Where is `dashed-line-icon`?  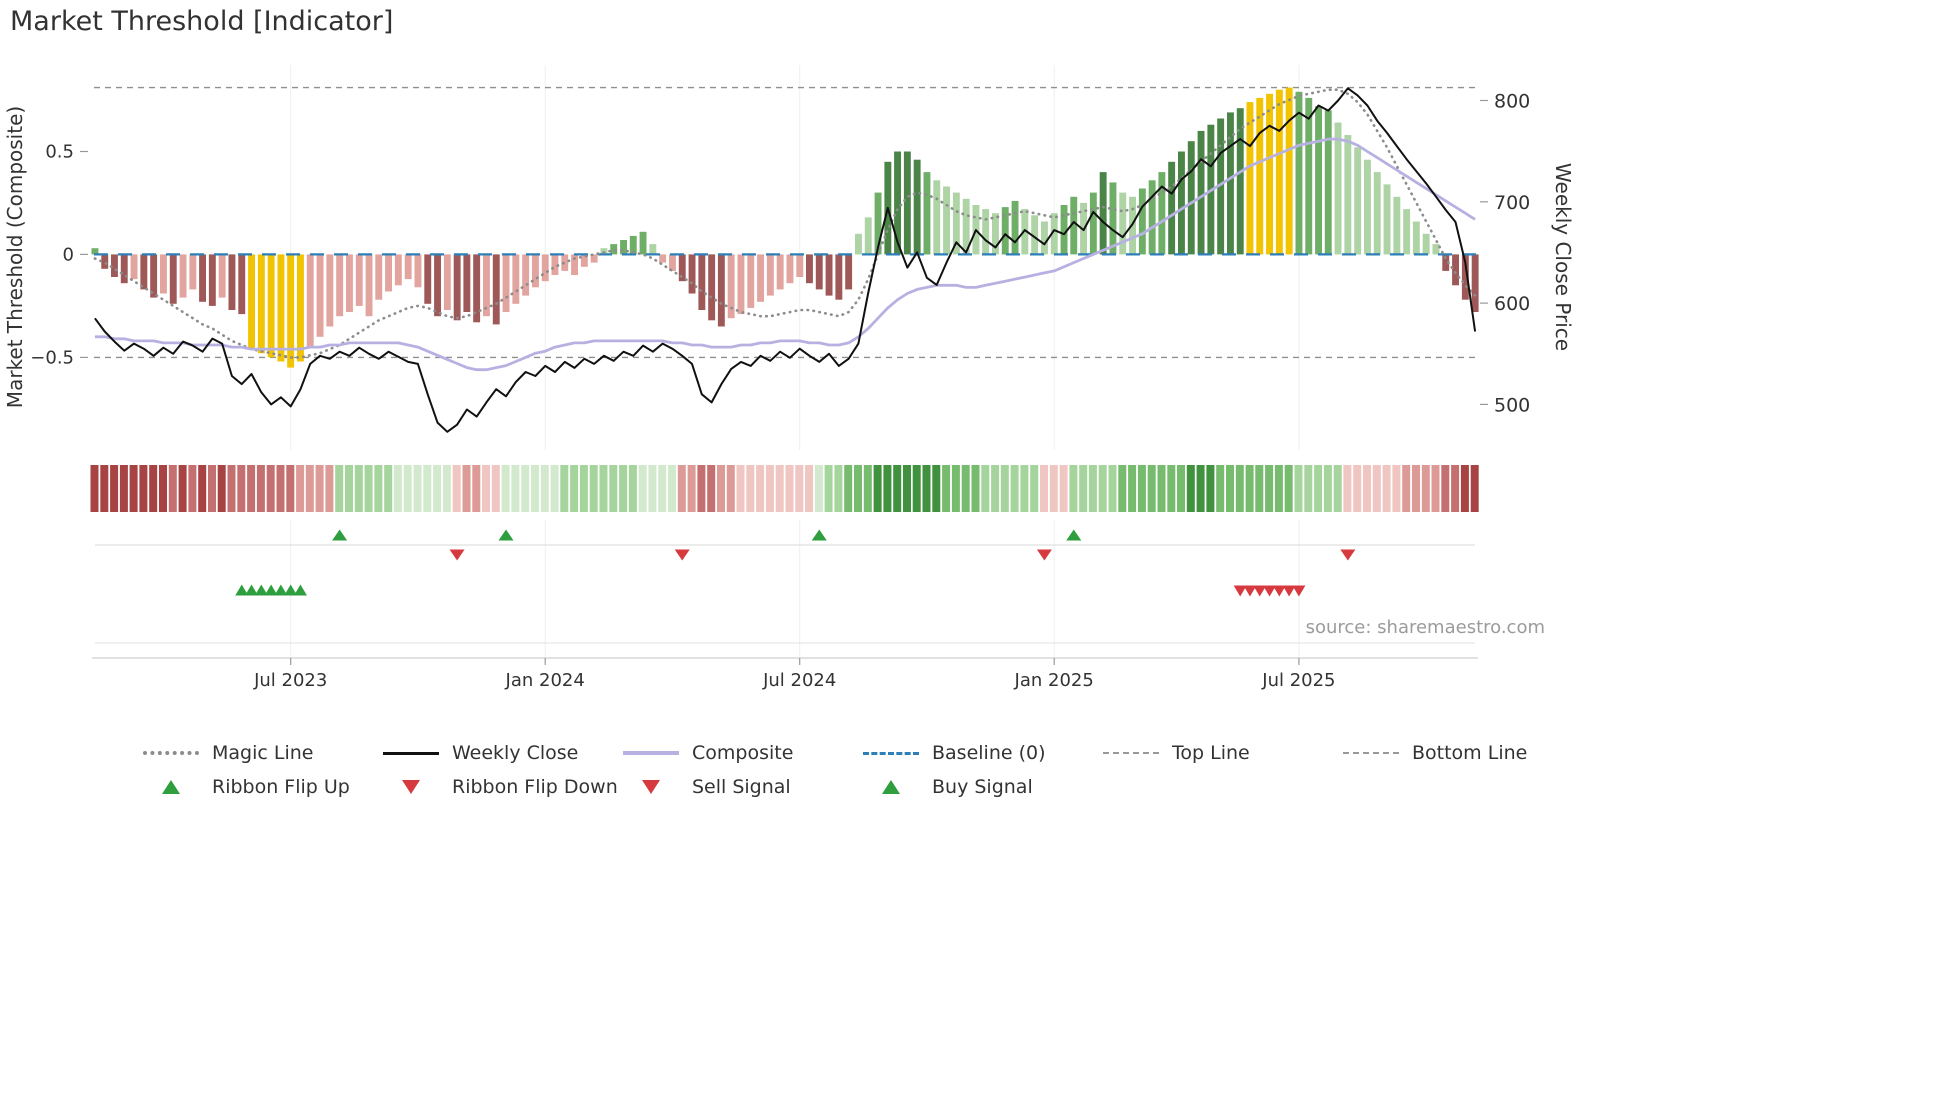
dashed-line-icon is located at coordinates (1371, 753).